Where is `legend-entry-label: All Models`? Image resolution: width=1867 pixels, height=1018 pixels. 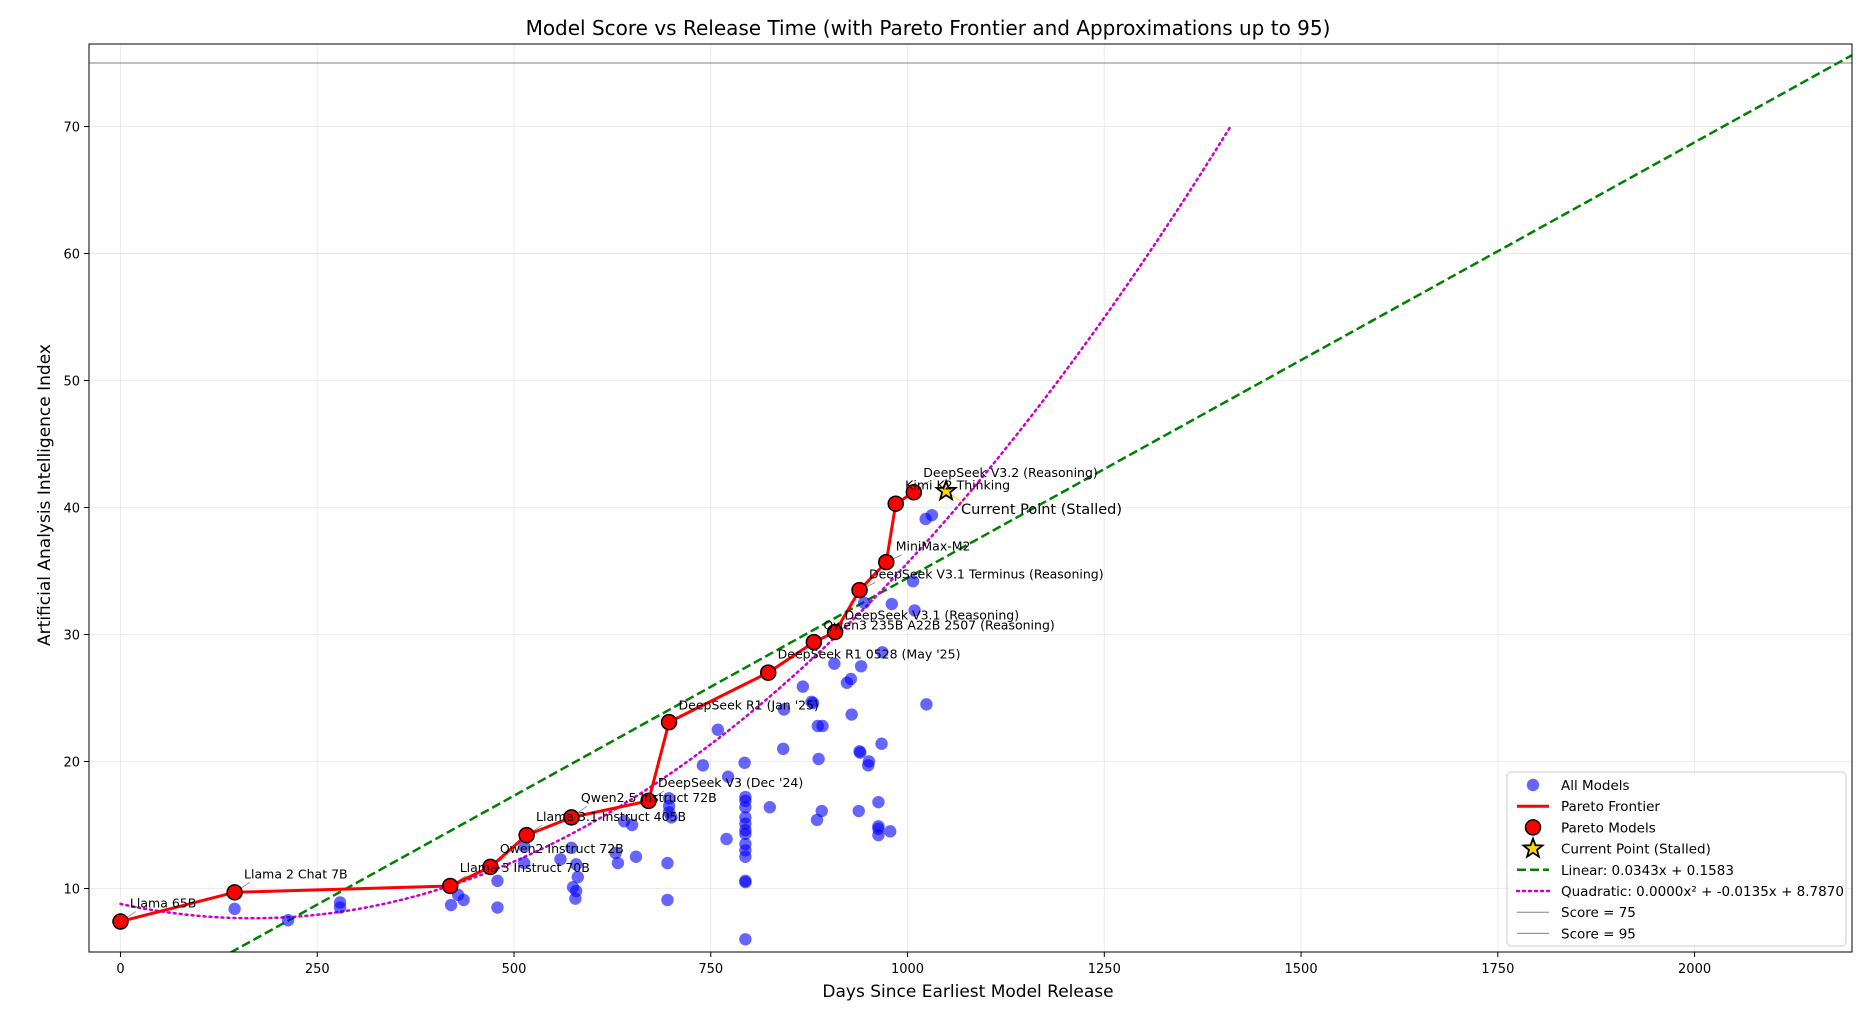
legend-entry-label: All Models is located at coordinates (1595, 786).